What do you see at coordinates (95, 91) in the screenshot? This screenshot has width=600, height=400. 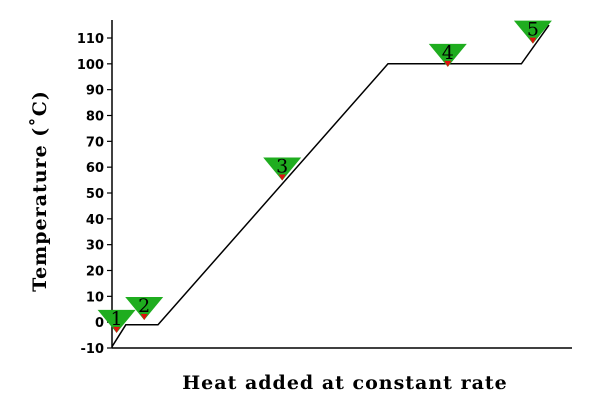 I see `y-tick-label: 90` at bounding box center [95, 91].